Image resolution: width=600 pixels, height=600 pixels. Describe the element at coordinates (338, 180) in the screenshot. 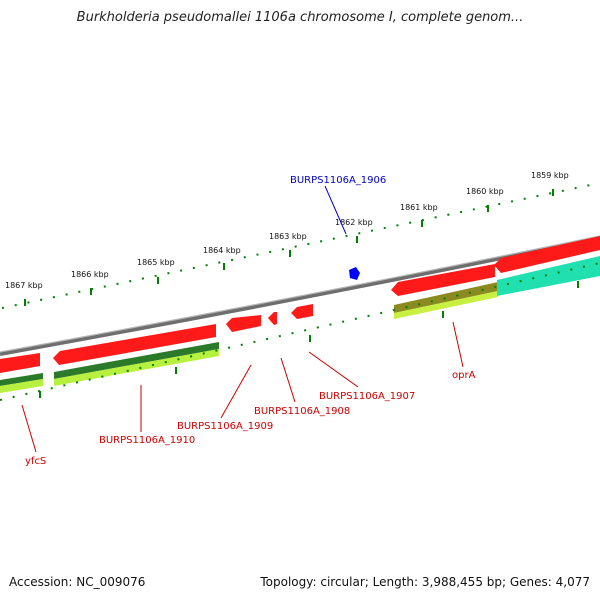

I see `gene-label-BURPS1106A-1906: BURPS1106A_1906` at that location.